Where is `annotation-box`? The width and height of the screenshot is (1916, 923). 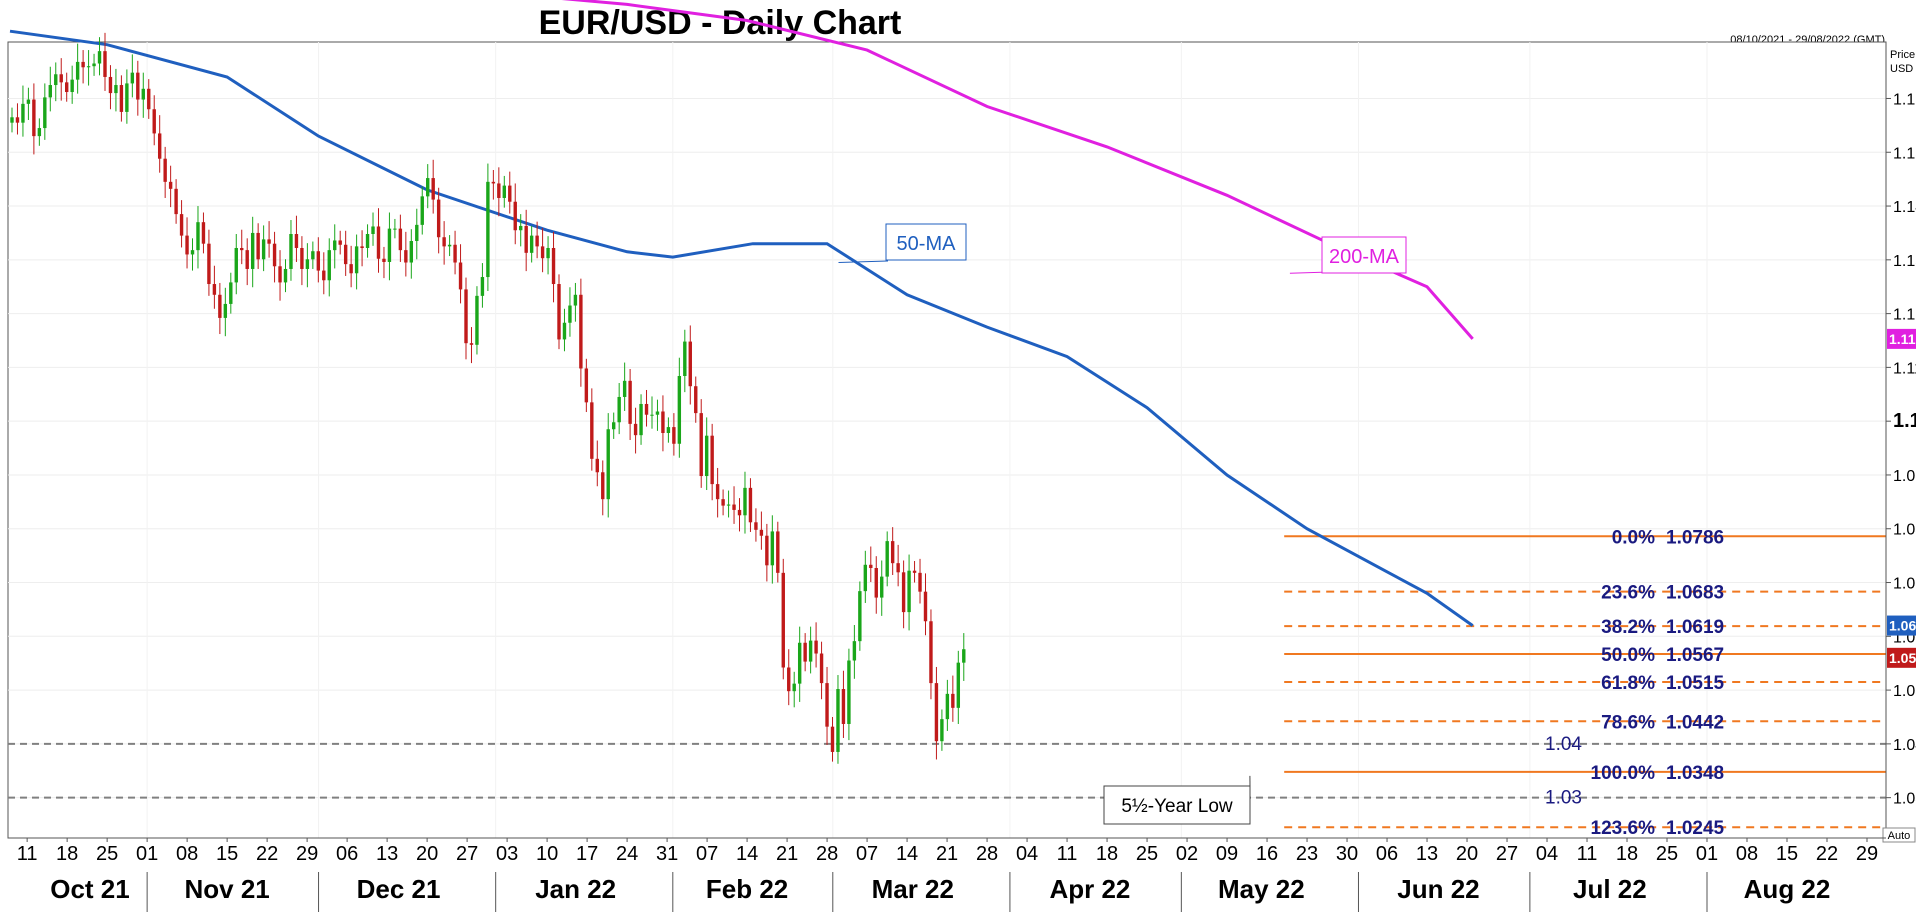
annotation-box is located at coordinates (1177, 805).